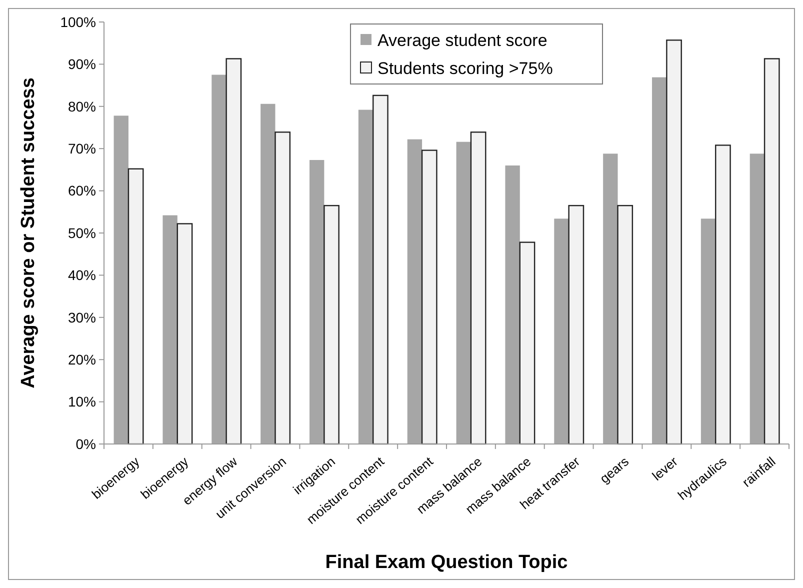 The width and height of the screenshot is (803, 588). Describe the element at coordinates (82, 232) in the screenshot. I see `y-tick-label: 50%` at that location.